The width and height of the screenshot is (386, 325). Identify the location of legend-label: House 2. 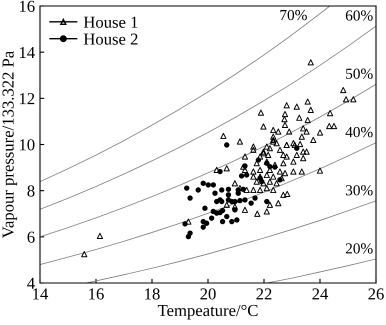
(111, 39).